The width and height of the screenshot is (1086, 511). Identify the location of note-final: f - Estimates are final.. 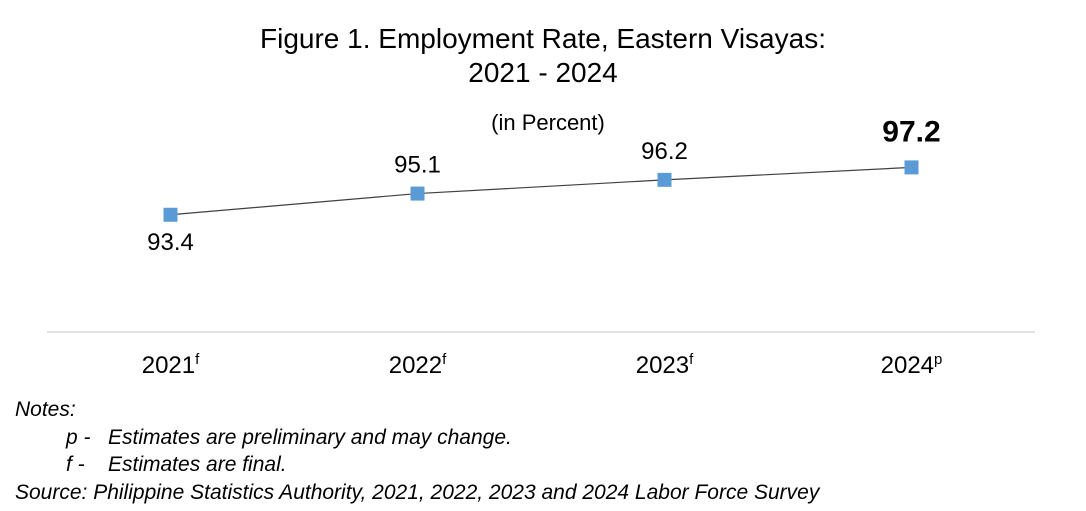
(545, 465).